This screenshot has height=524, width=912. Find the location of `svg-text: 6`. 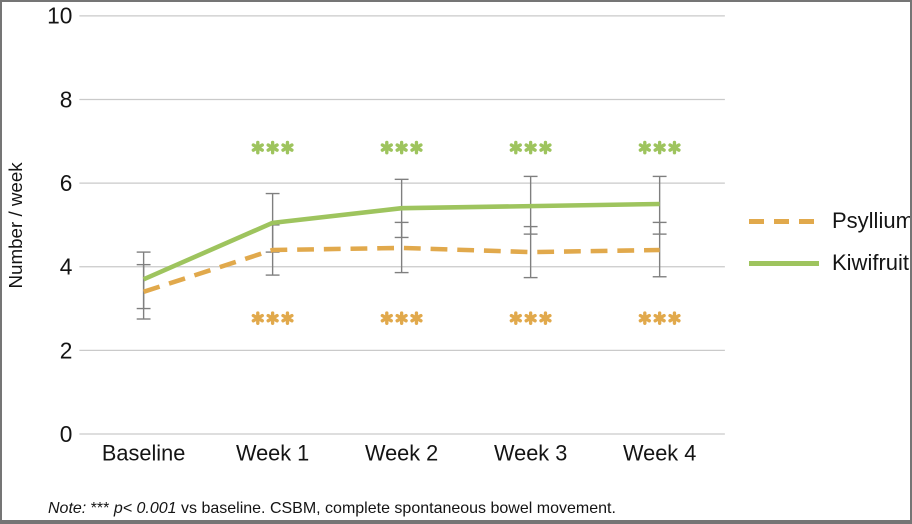

svg-text: 6 is located at coordinates (66, 183).